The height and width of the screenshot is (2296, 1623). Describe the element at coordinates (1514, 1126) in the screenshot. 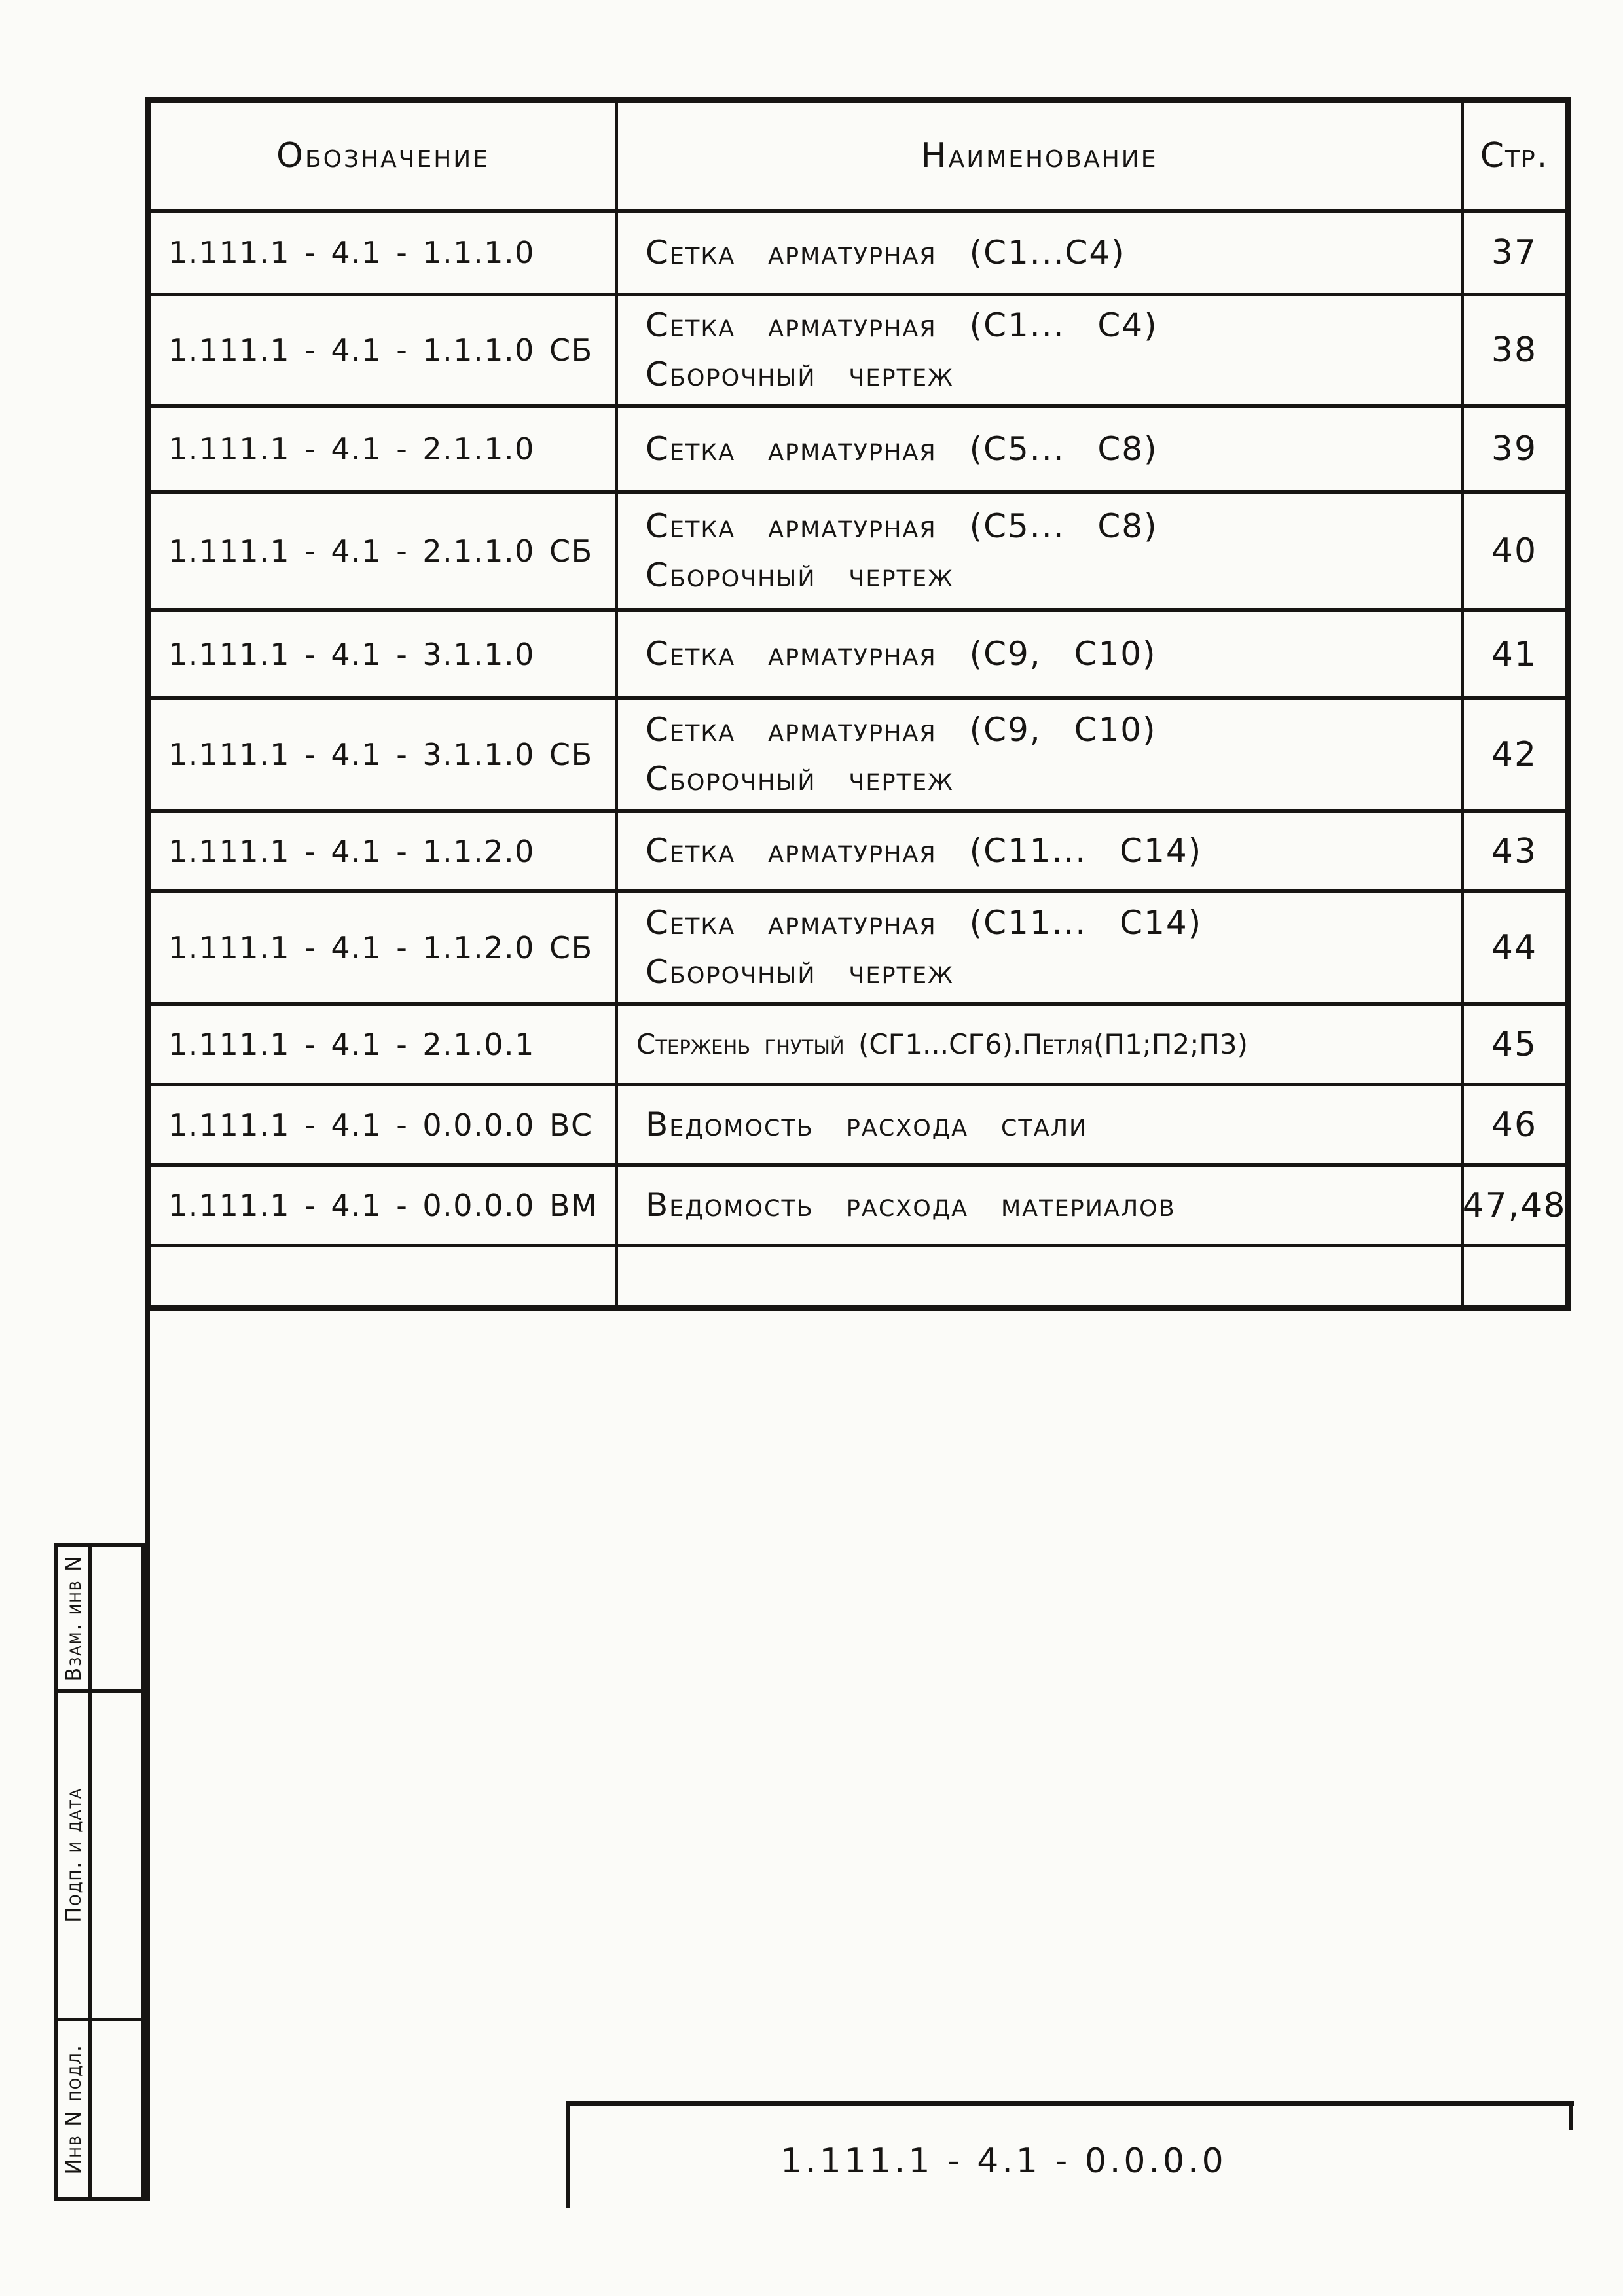

I see `page-cell: 46` at that location.